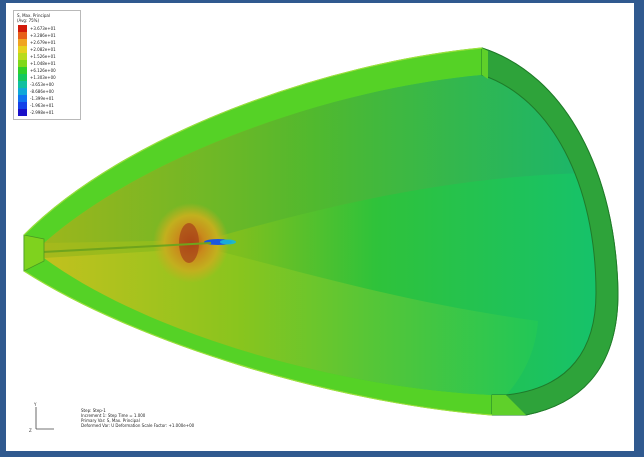 Image resolution: width=644 pixels, height=457 pixels. What do you see at coordinates (117, 248) in the screenshot?
I see `apex-seam` at bounding box center [117, 248].